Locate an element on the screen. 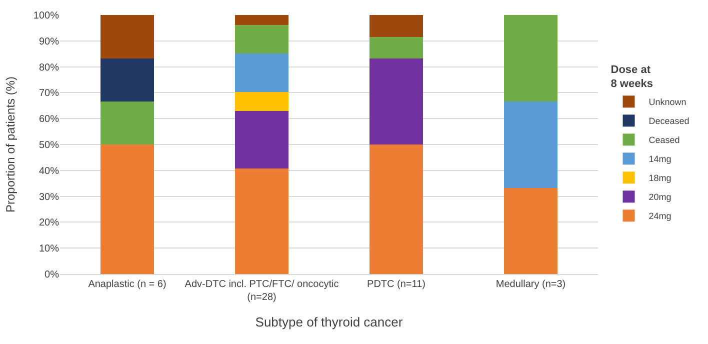 The width and height of the screenshot is (708, 344). y-tick-label: 70% is located at coordinates (49, 94).